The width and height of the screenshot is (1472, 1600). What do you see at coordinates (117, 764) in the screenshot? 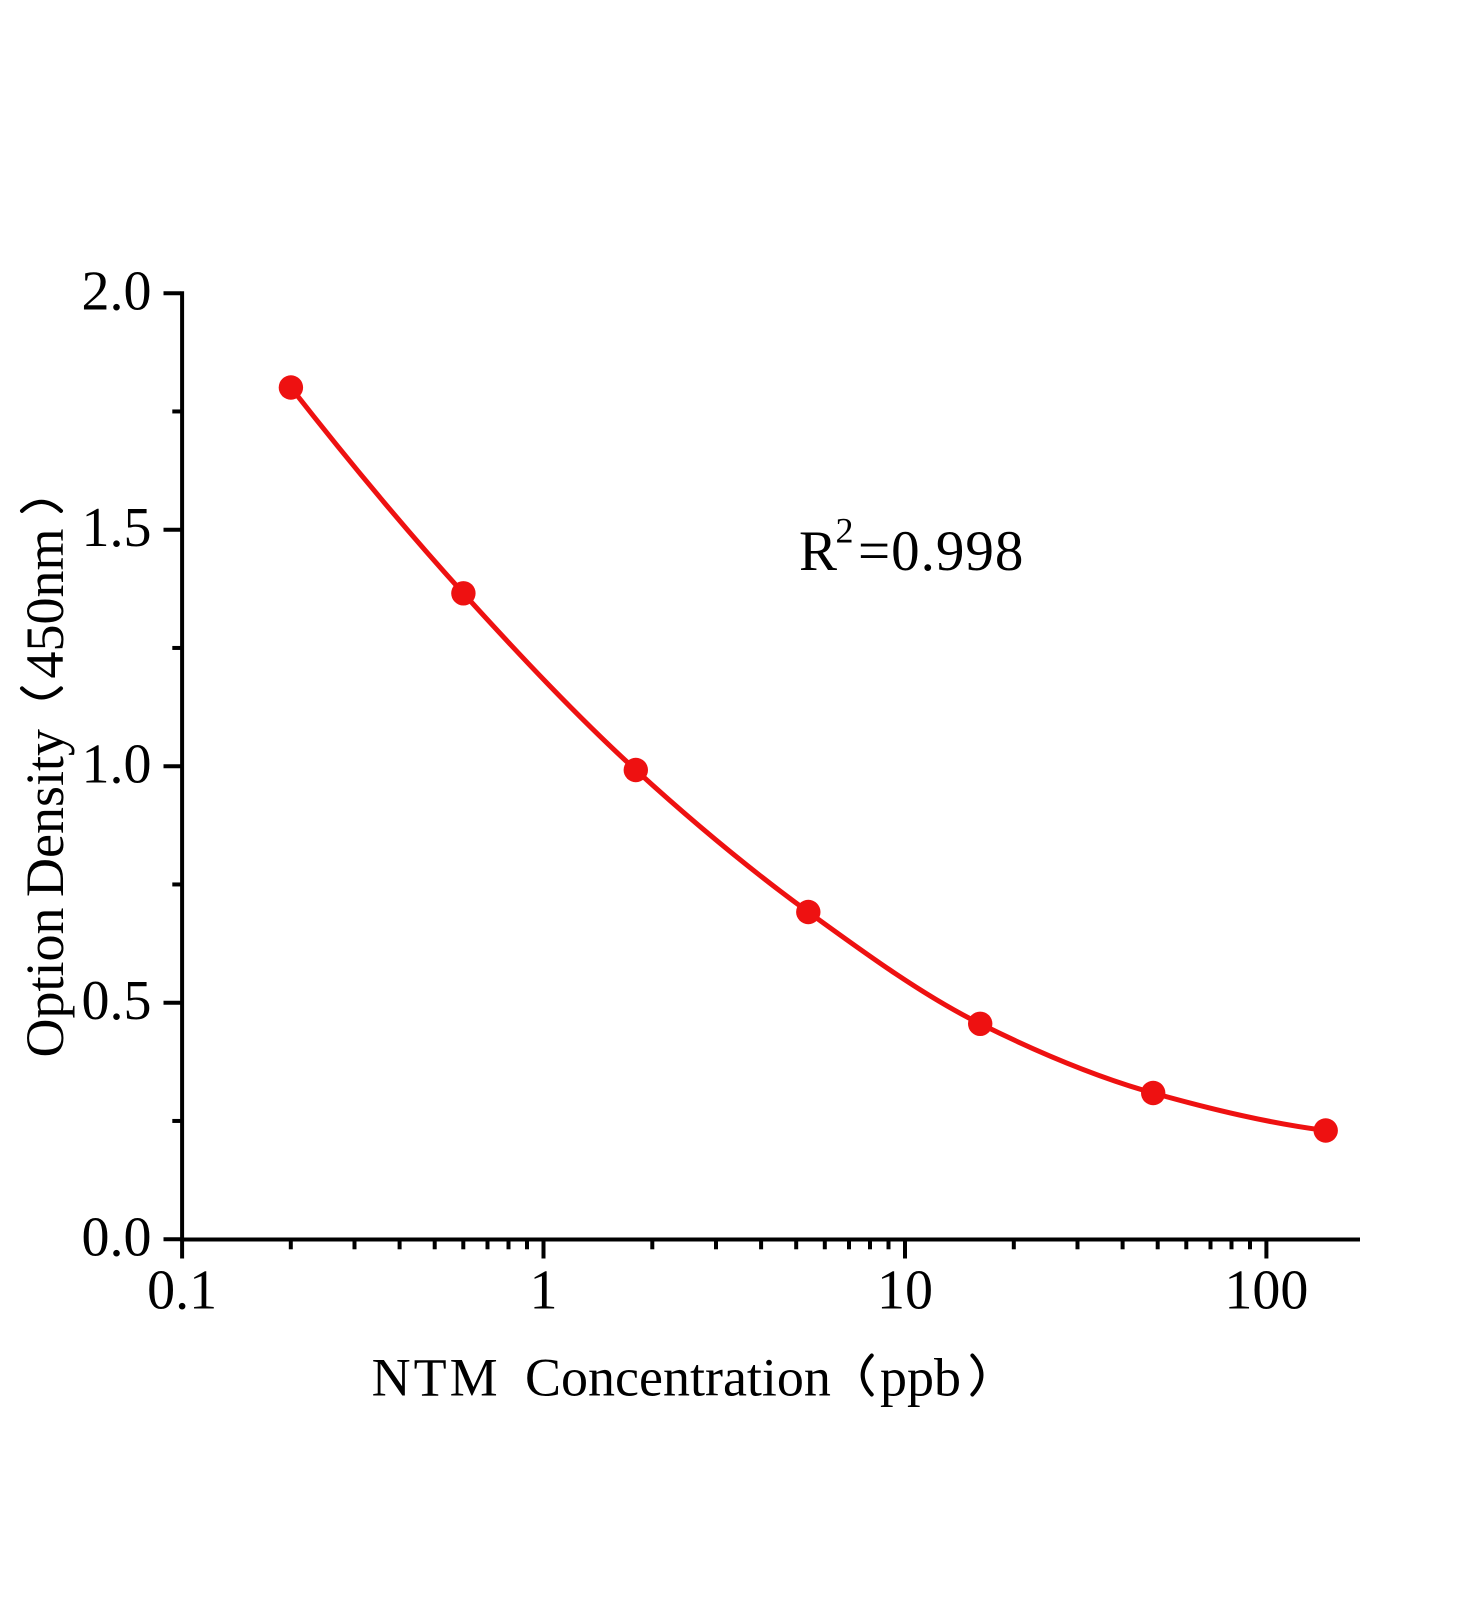
I see `svg-text: 1.0` at bounding box center [117, 764].